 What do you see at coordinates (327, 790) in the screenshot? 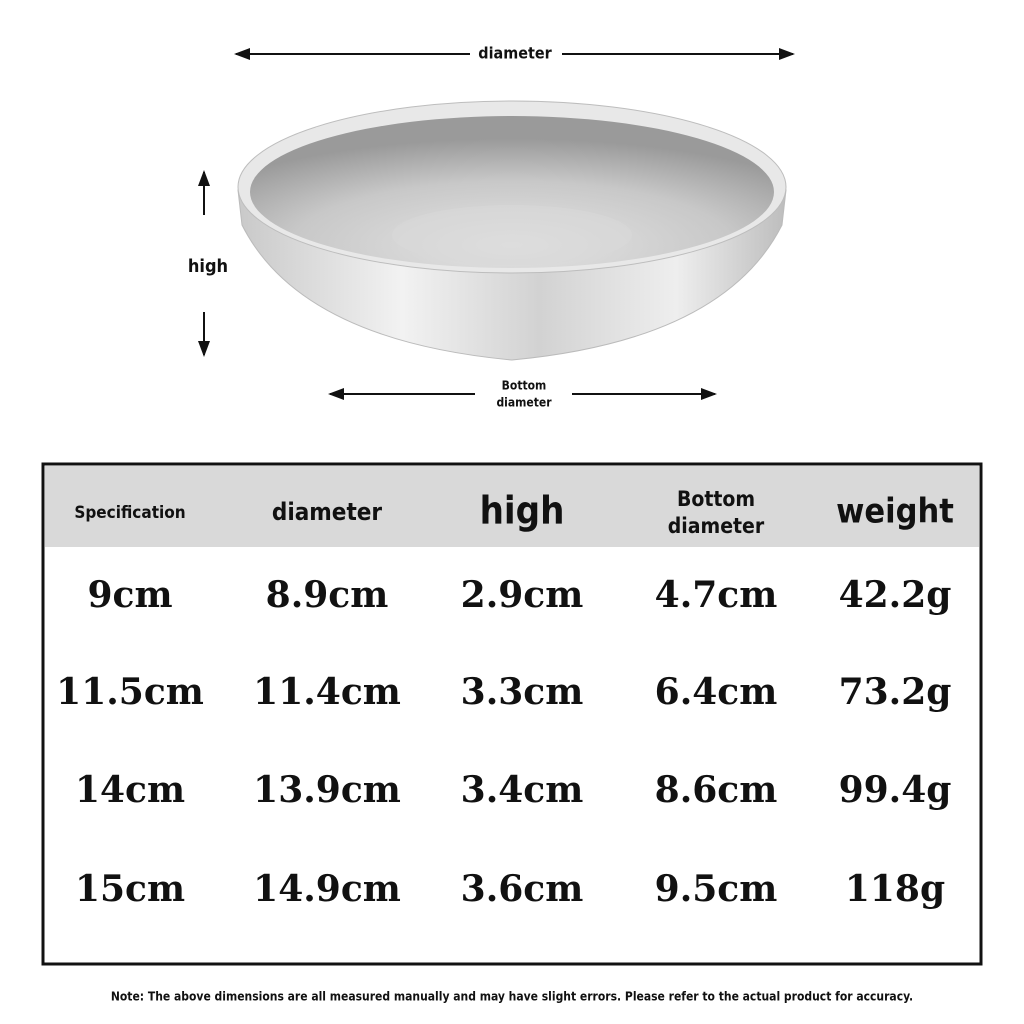
I see `table-cell: 13.9cm` at bounding box center [327, 790].